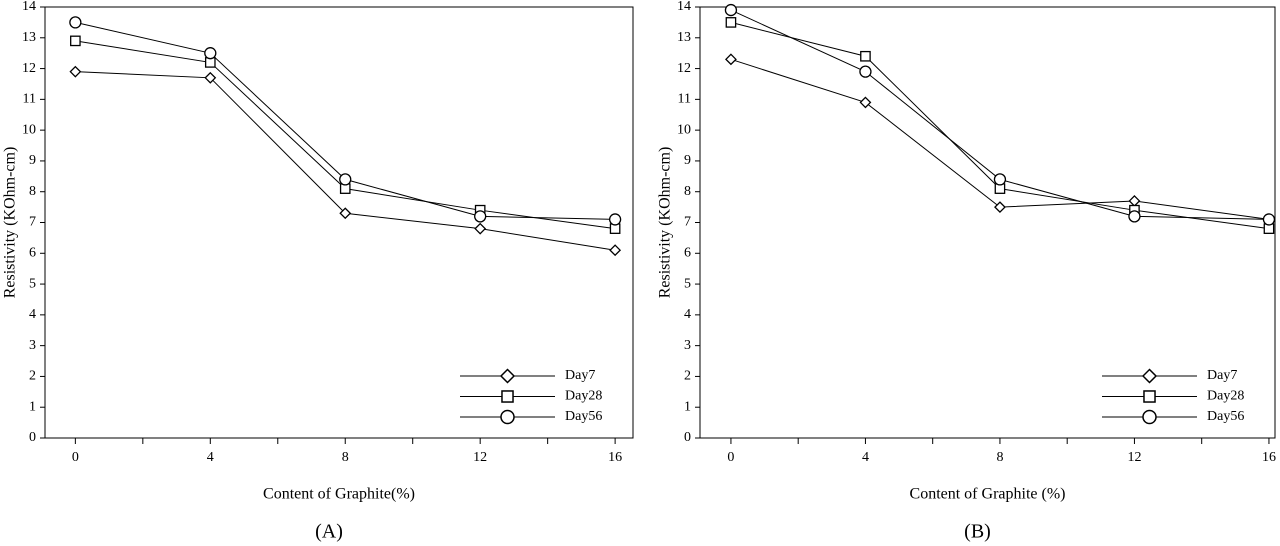  What do you see at coordinates (988, 494) in the screenshot?
I see `x-axis-label: Content of Graphite (%)` at bounding box center [988, 494].